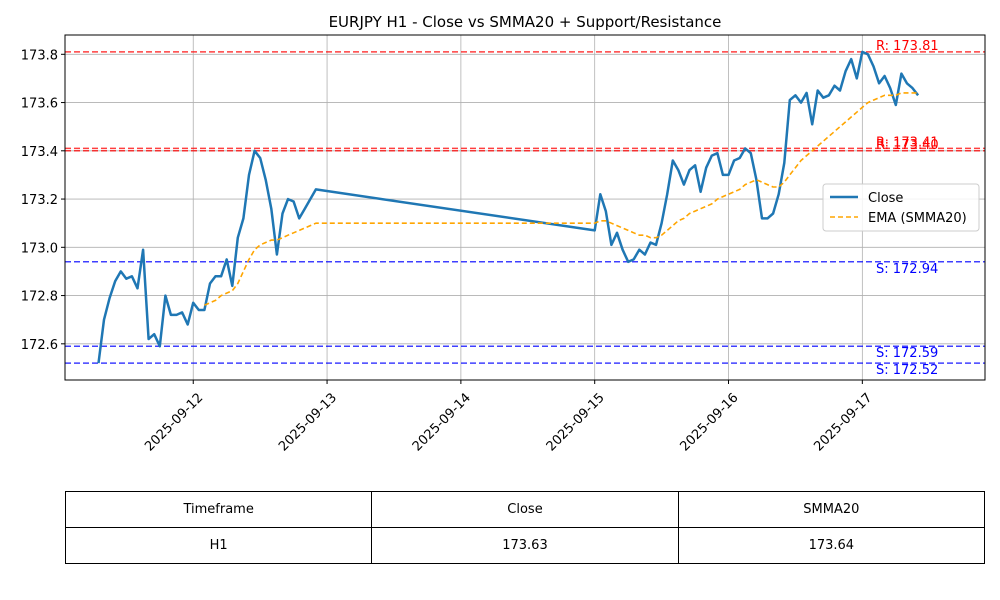  What do you see at coordinates (907, 142) in the screenshot?
I see `resistance-level-label: R: 173.41` at bounding box center [907, 142].